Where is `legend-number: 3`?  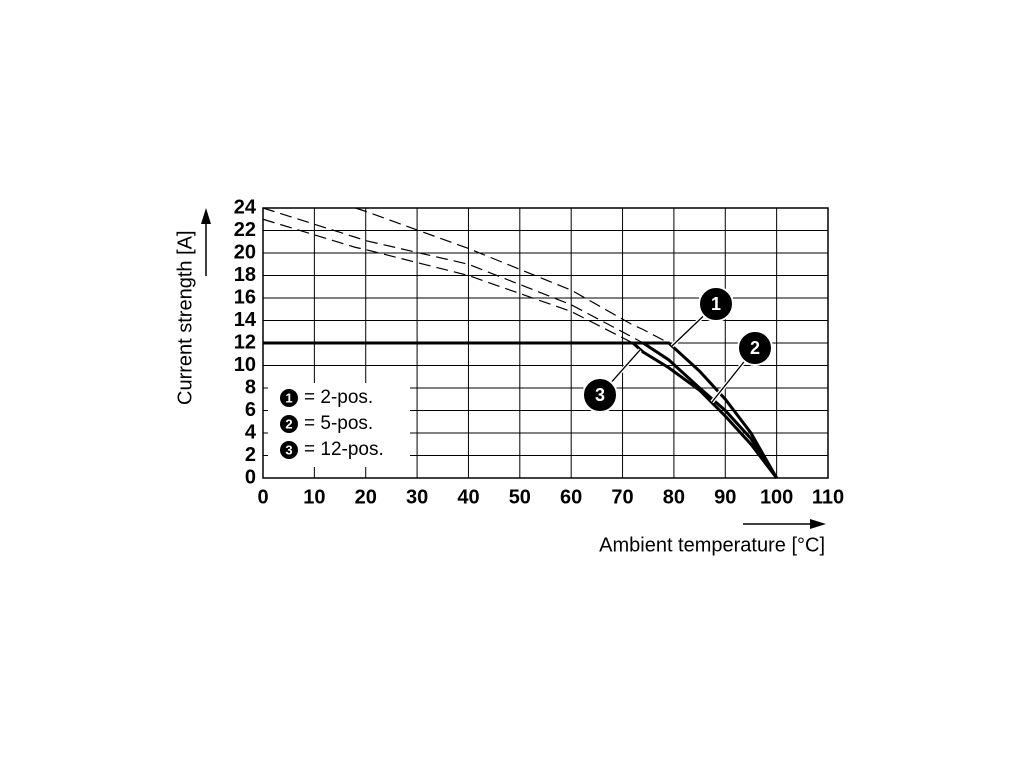
legend-number: 3 is located at coordinates (288, 449).